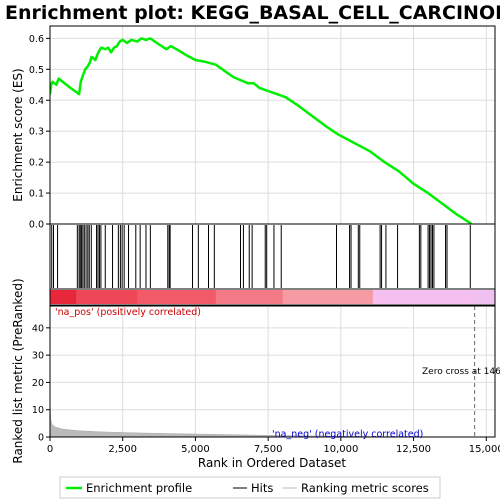 The height and width of the screenshot is (504, 500). What do you see at coordinates (50, 449) in the screenshot?
I see `x-tick-label: 0` at bounding box center [50, 449].